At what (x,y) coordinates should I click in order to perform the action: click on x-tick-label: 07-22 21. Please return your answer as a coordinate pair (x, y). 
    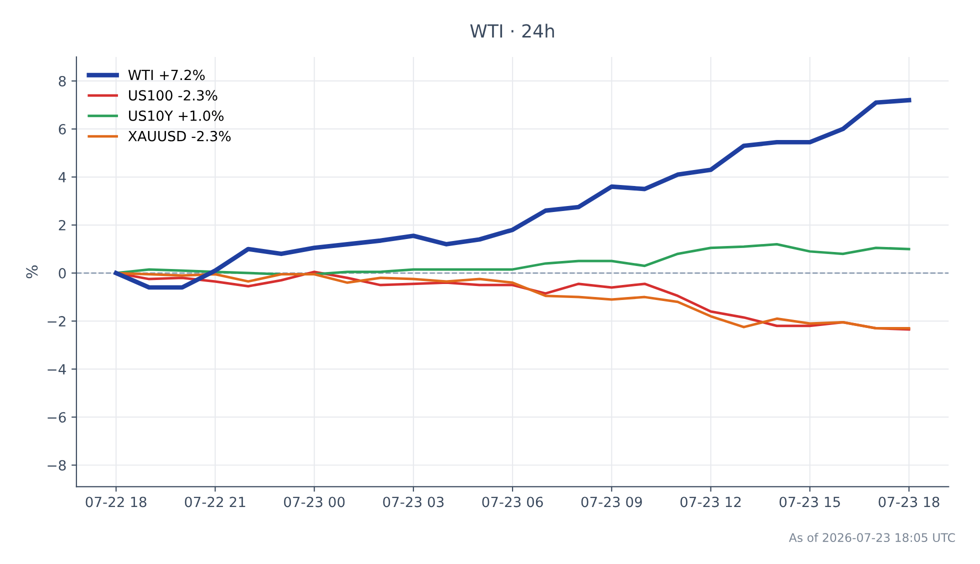
    Looking at the image, I should click on (215, 502).